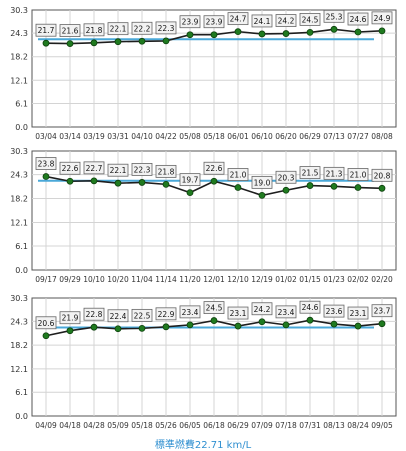 Image resolution: width=406 pixels, height=451 pixels. What do you see at coordinates (94, 425) in the screenshot?
I see `x-tick-label: 04/28` at bounding box center [94, 425].